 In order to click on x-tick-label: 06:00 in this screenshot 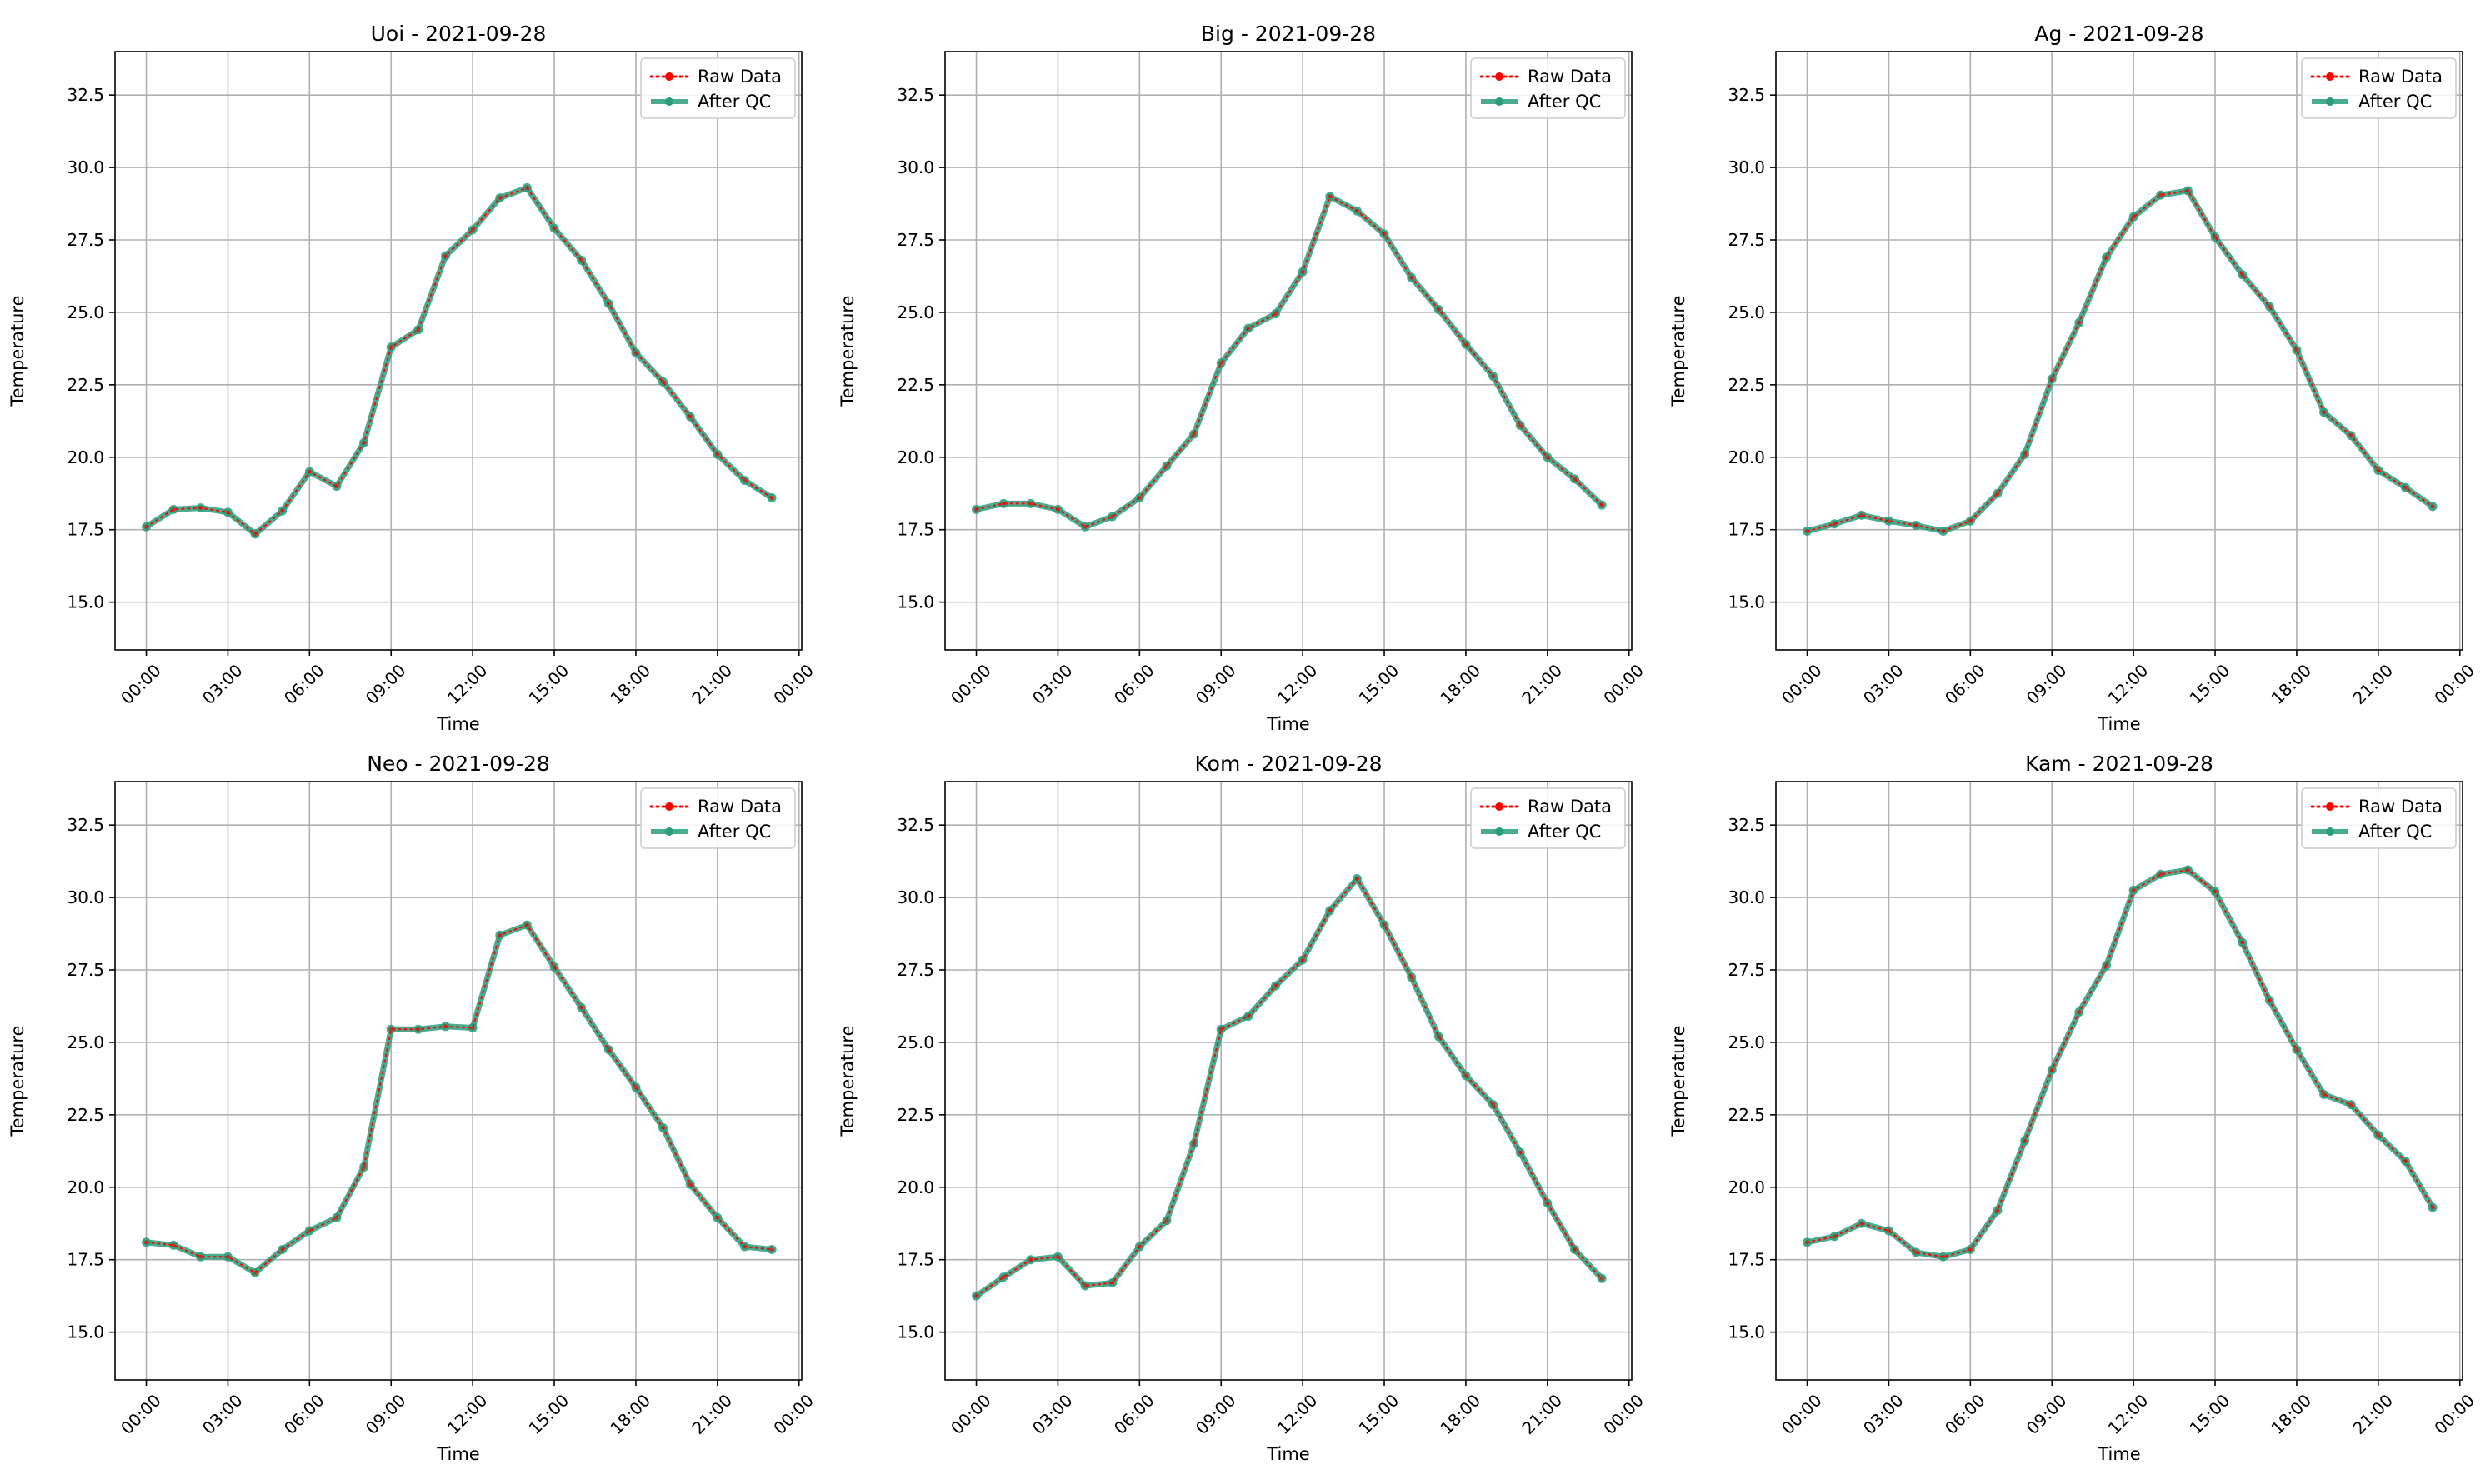, I will do `click(304, 1414)`.